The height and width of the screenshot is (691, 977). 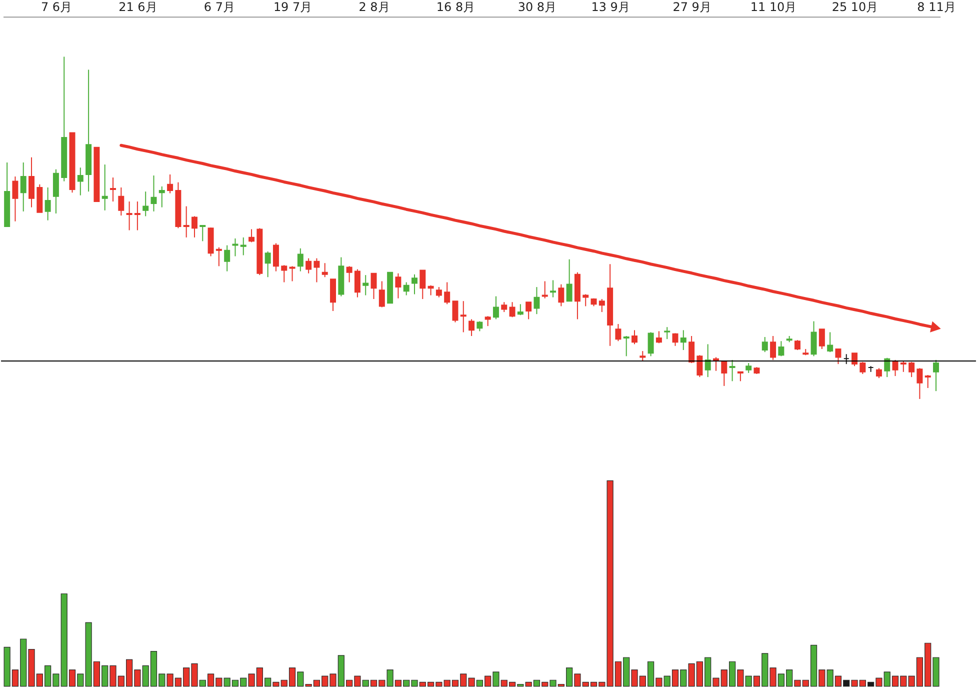 I want to click on x-tick-label: 8 11月, so click(x=936, y=7).